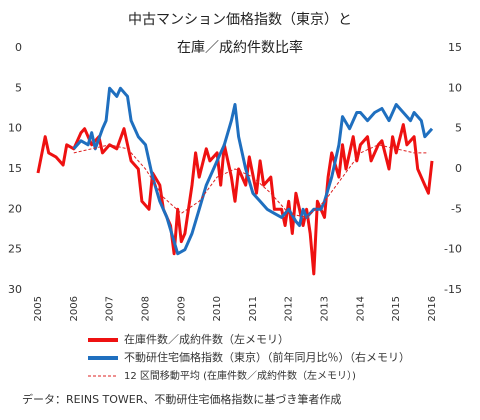 This screenshot has width=480, height=420. What do you see at coordinates (251, 181) in the screenshot?
I see `series-line` at bounding box center [251, 181].